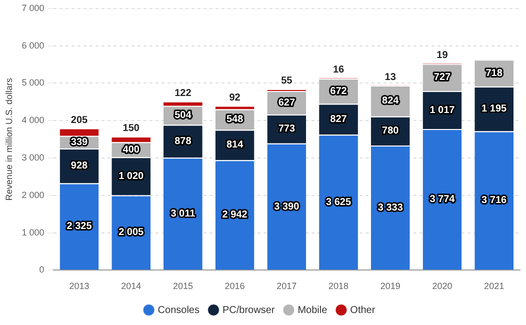 The width and height of the screenshot is (526, 325). I want to click on x-tick-label: 2020, so click(442, 286).